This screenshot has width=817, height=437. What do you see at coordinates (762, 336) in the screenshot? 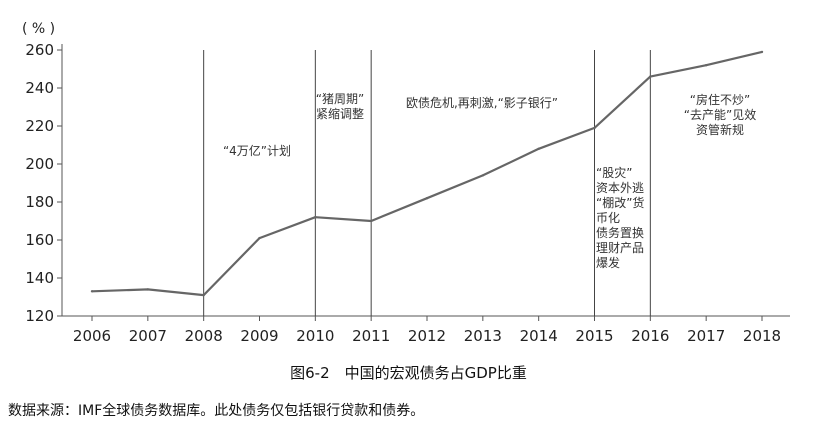
I see `x-tick-label: 2018` at bounding box center [762, 336].